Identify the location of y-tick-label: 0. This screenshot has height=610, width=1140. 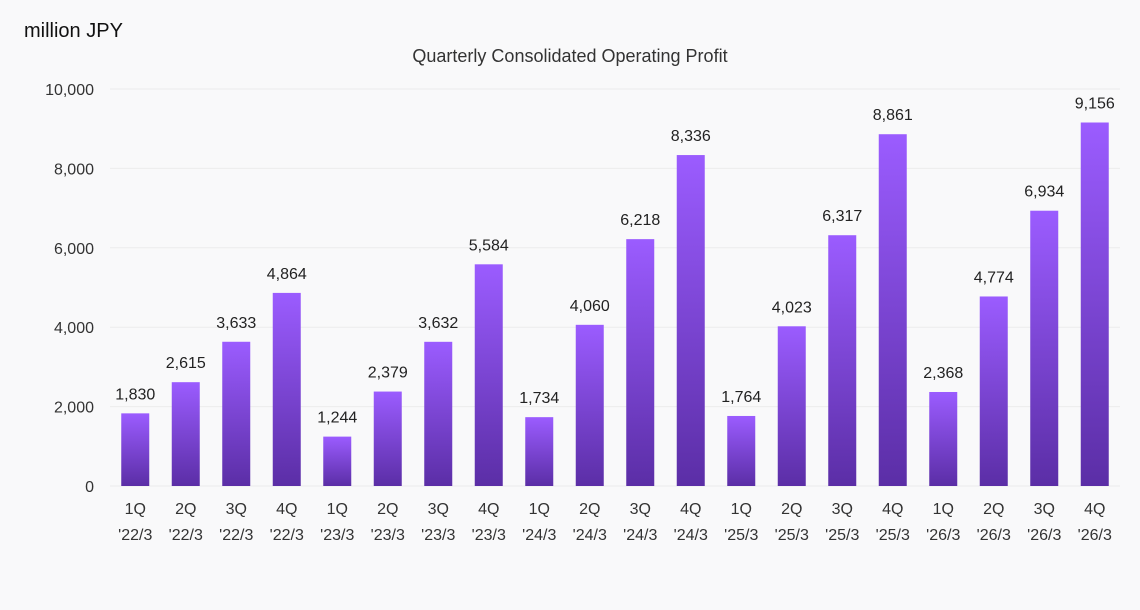
(89, 487).